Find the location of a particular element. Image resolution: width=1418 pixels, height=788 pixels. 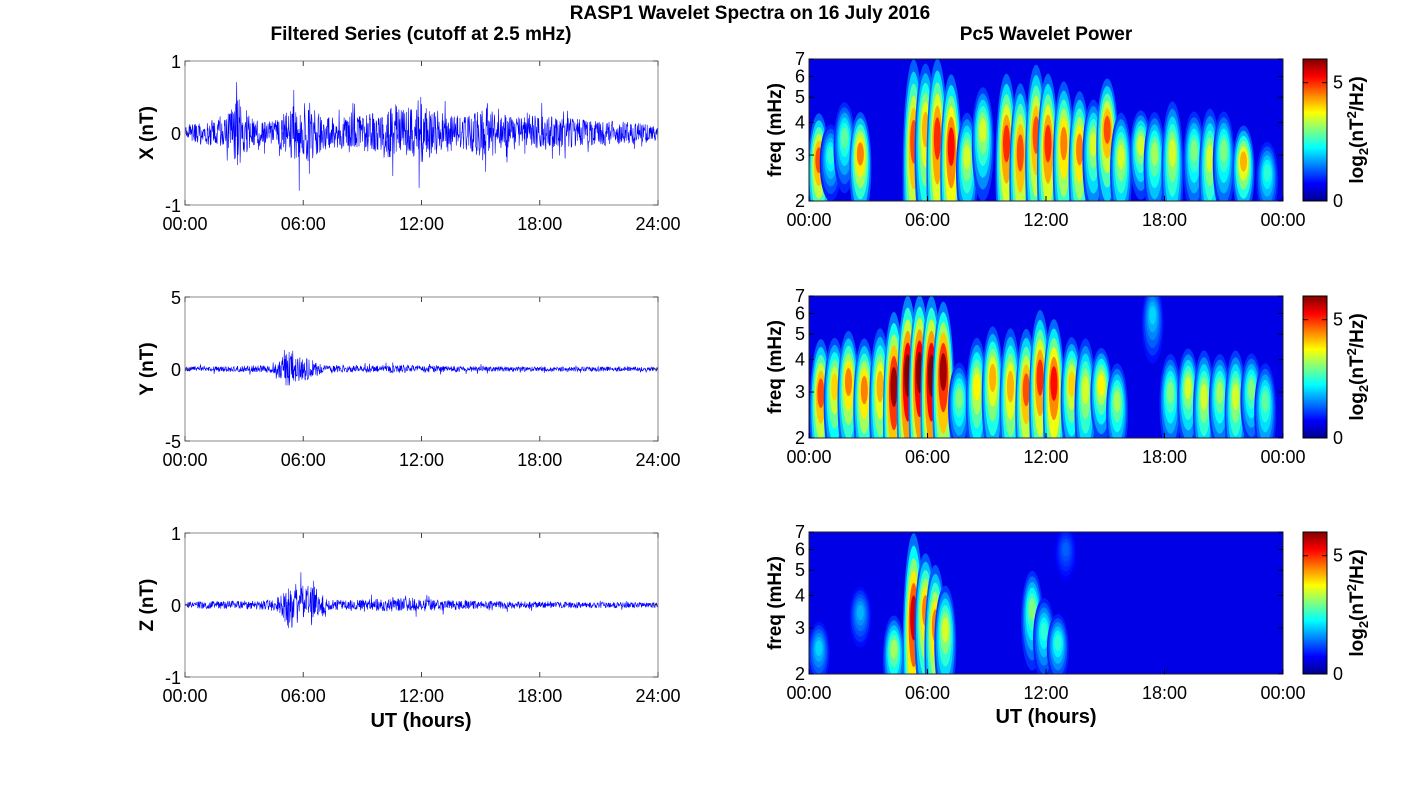

series-y-axis-label: Y (nT) is located at coordinates (147, 368).